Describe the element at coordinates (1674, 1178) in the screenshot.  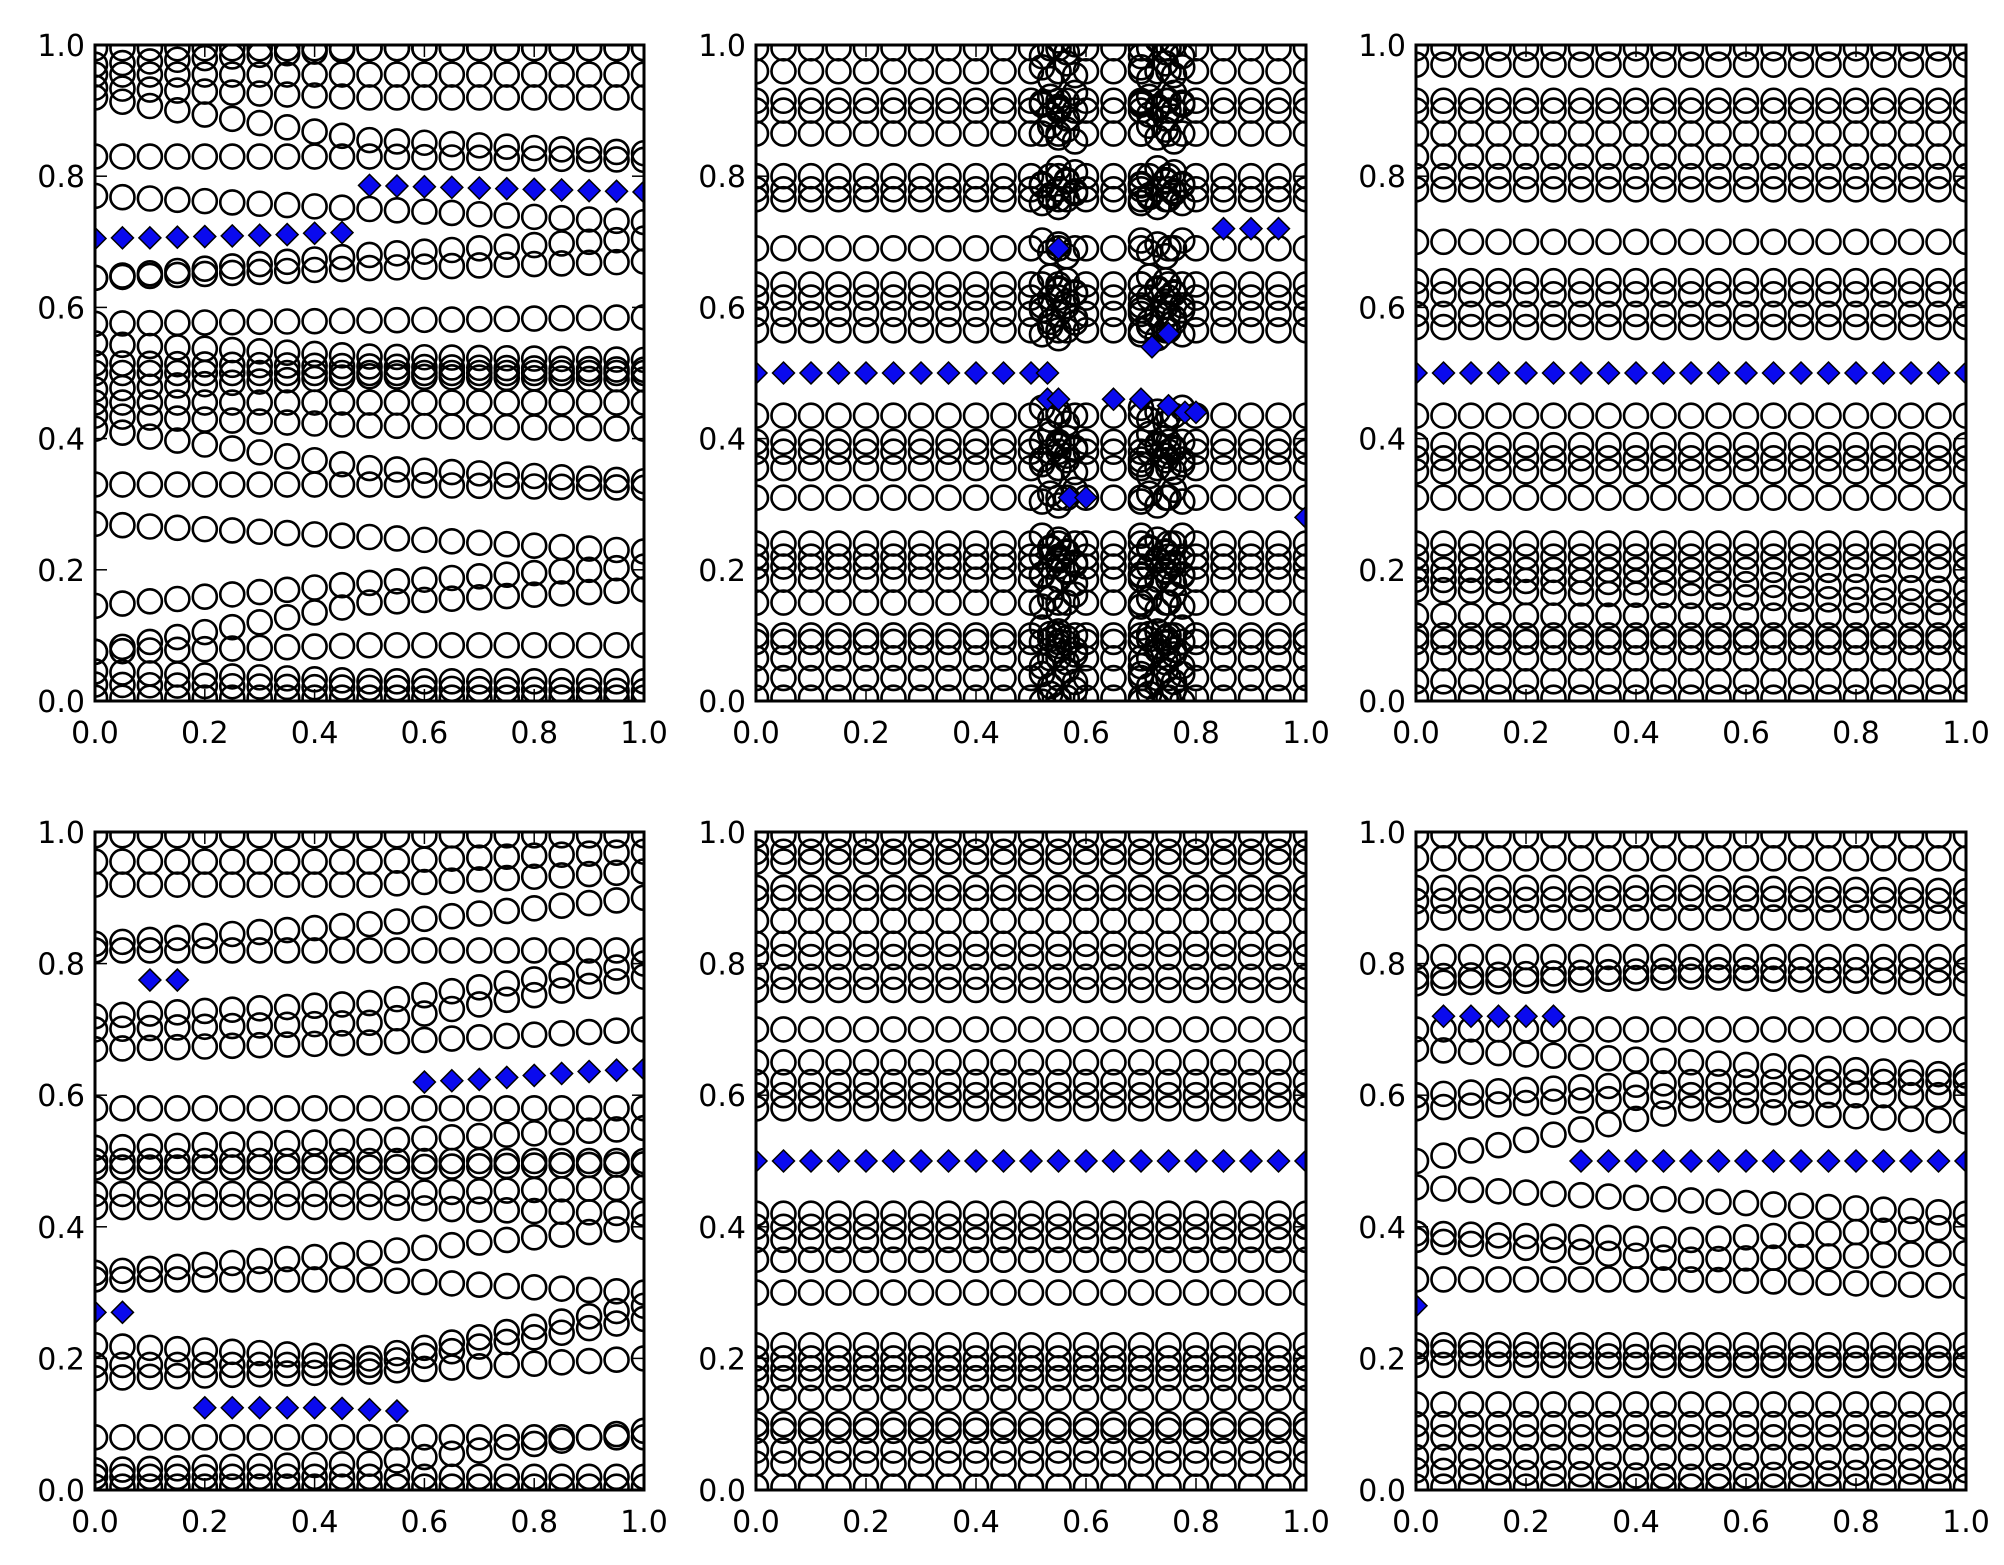
I see `subplot-6: 0.0 0.2 0.4 0.6 0.8 1.00.00.20.40.60.81.0` at that location.